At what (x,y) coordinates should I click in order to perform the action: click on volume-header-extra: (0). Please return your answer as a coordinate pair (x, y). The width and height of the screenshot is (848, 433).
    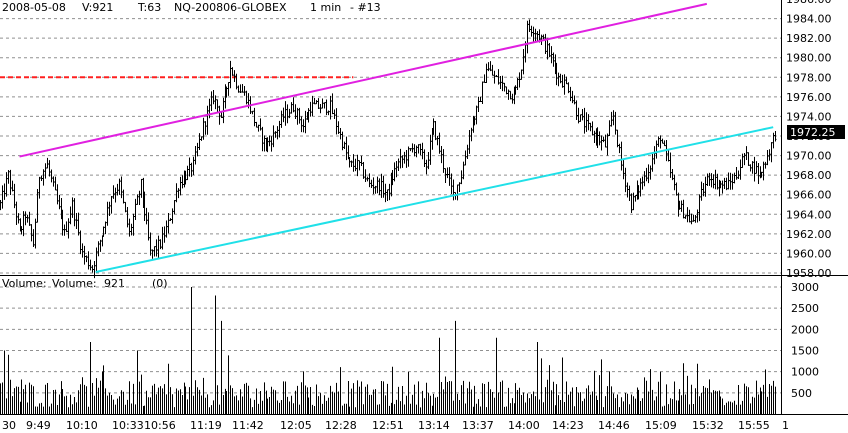
    Looking at the image, I should click on (160, 283).